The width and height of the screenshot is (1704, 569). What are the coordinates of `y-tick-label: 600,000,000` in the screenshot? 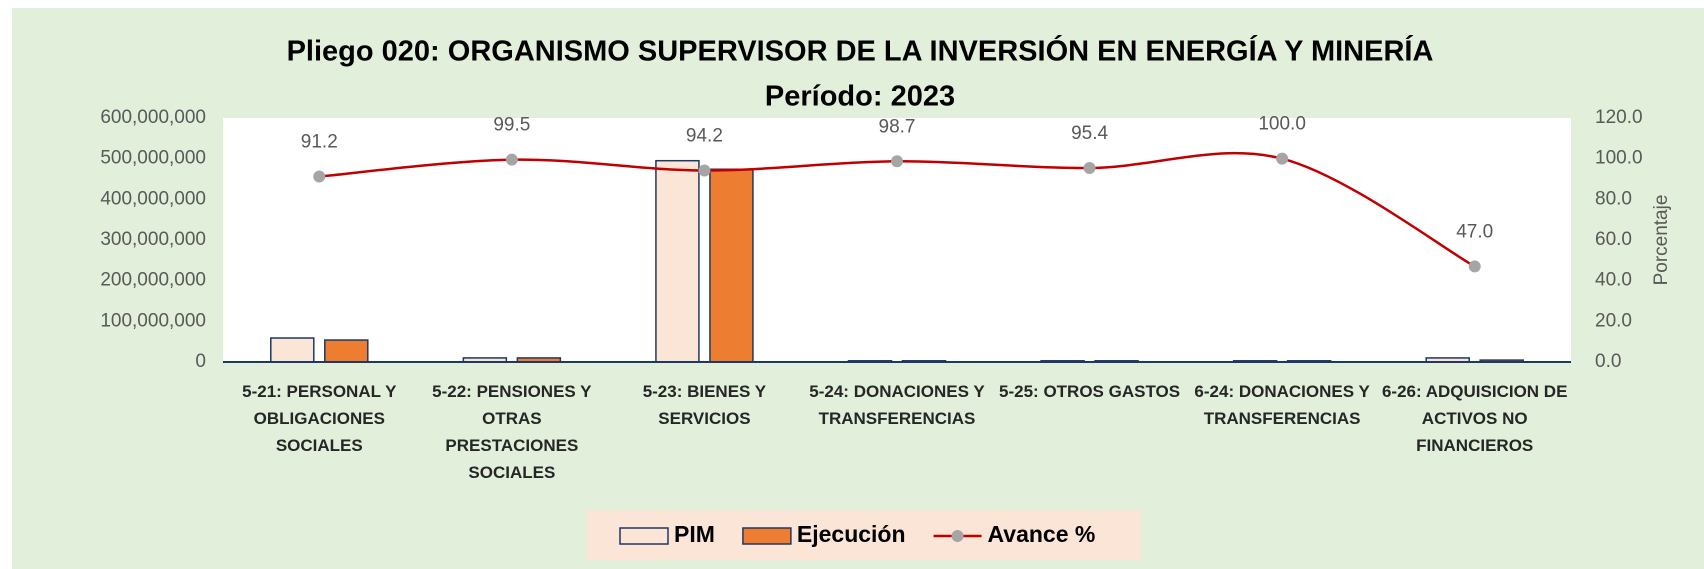 It's located at (153, 117).